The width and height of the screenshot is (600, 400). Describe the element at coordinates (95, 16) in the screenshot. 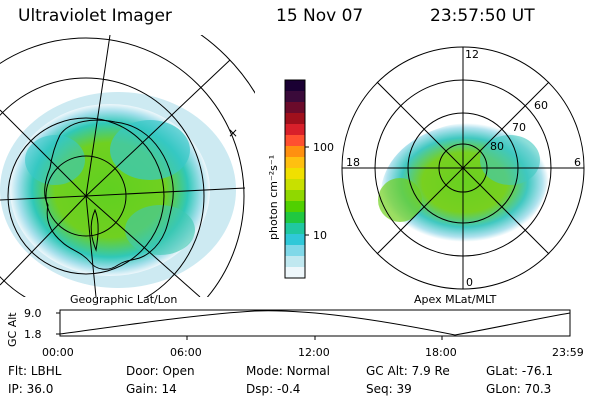

I see `instrument-title: Ultraviolet Imager` at that location.